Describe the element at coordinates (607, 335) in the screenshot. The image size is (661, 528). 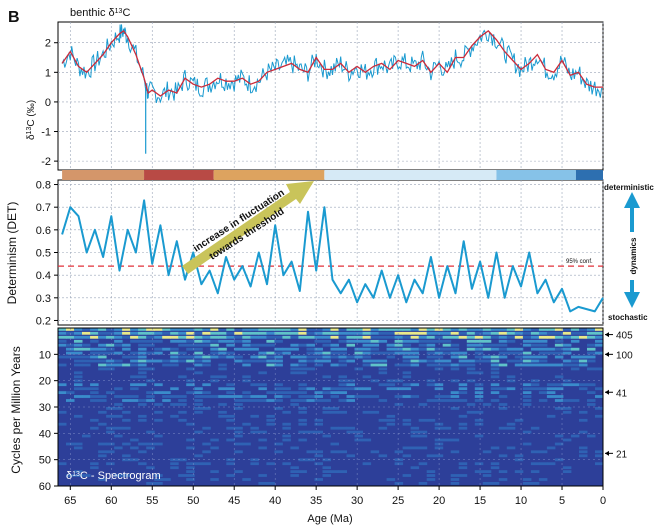
I see `period-arrow-icon` at that location.